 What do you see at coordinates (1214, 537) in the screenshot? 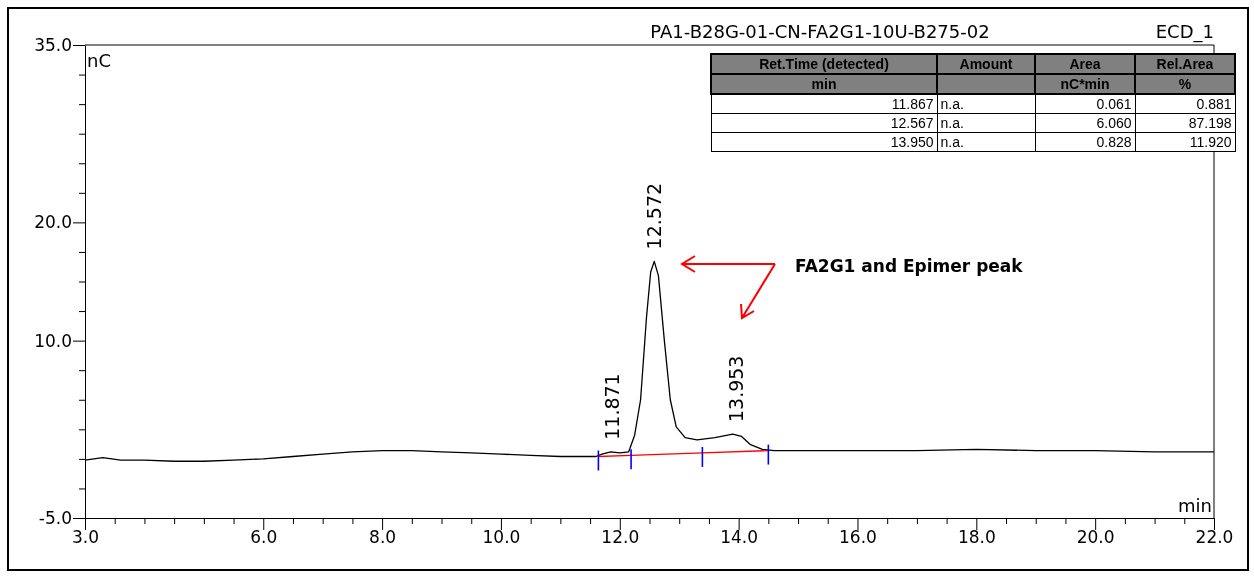
I see `x-tick-label: 22.0` at bounding box center [1214, 537].